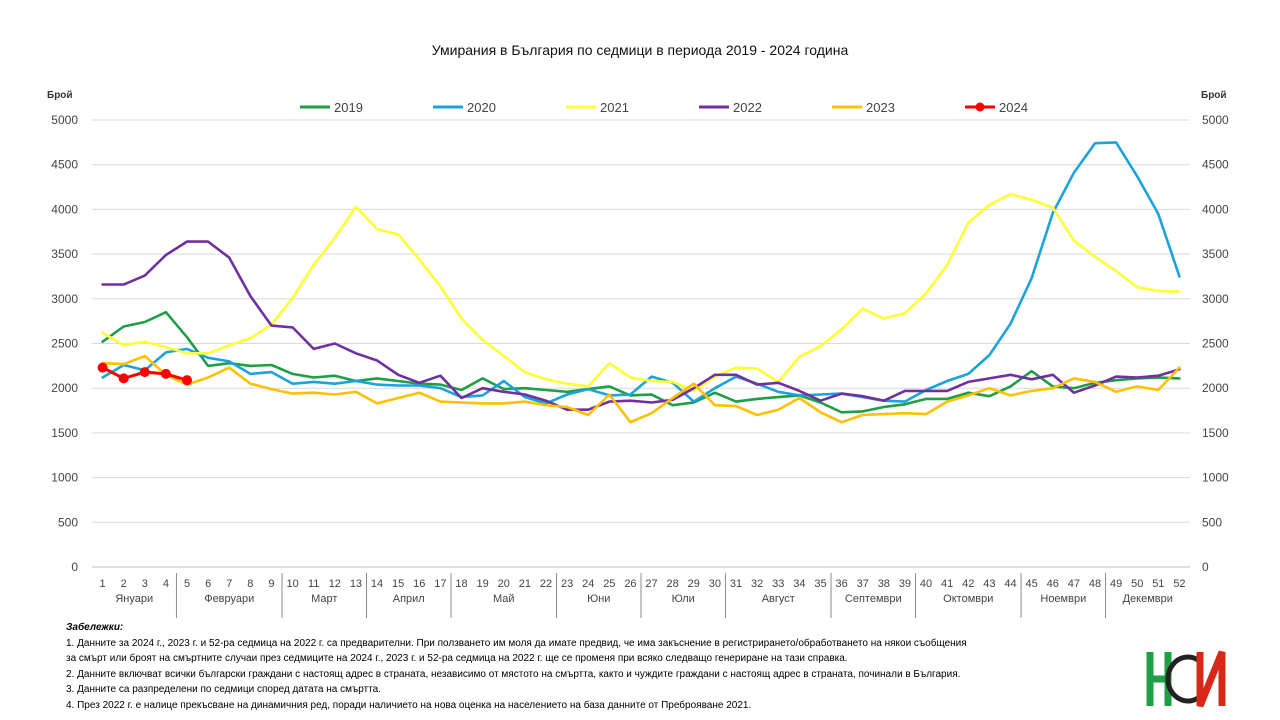  I want to click on x-tick-label: 15, so click(398, 584).